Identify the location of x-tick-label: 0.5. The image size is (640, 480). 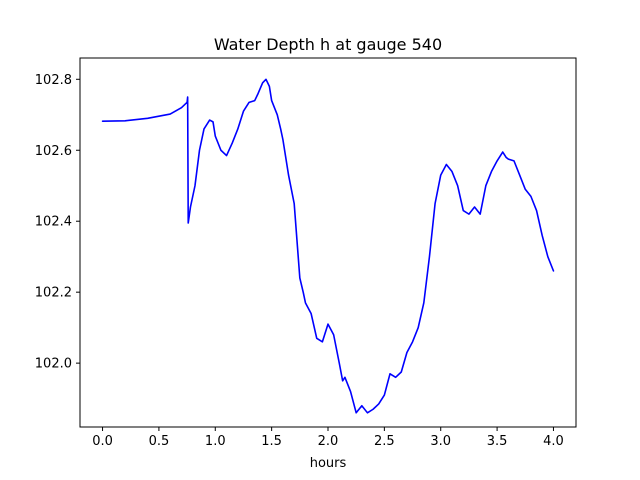
(159, 441).